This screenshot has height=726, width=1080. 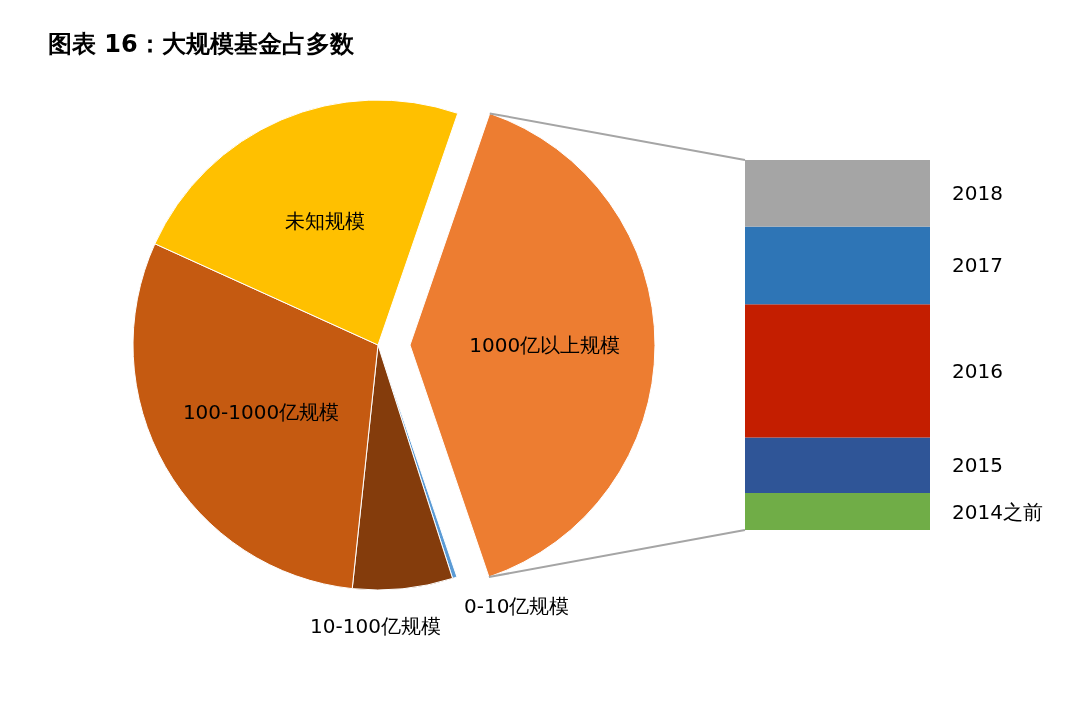 What do you see at coordinates (324, 221) in the screenshot?
I see `slice-label: 未知规模` at bounding box center [324, 221].